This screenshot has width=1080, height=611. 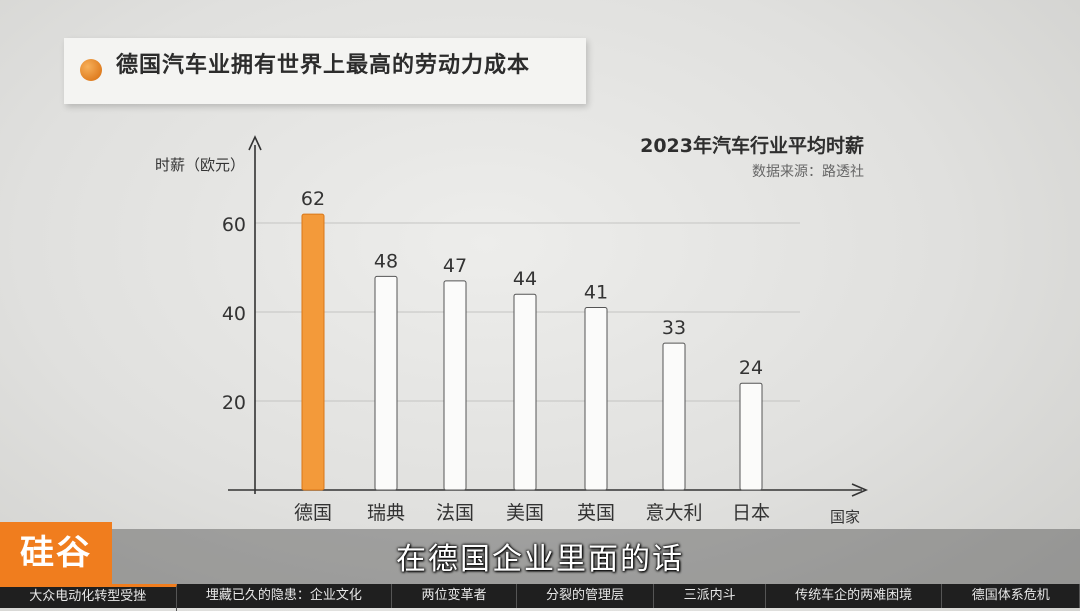 I want to click on chart-title: 2023年汽车行业平均时薪, so click(x=752, y=145).